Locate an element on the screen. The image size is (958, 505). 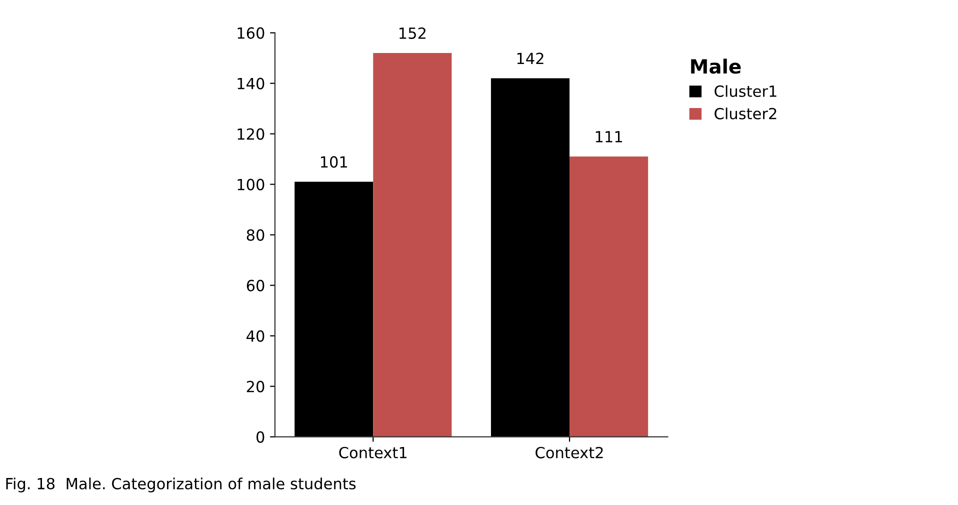
legend-label: Cluster1 is located at coordinates (745, 91).